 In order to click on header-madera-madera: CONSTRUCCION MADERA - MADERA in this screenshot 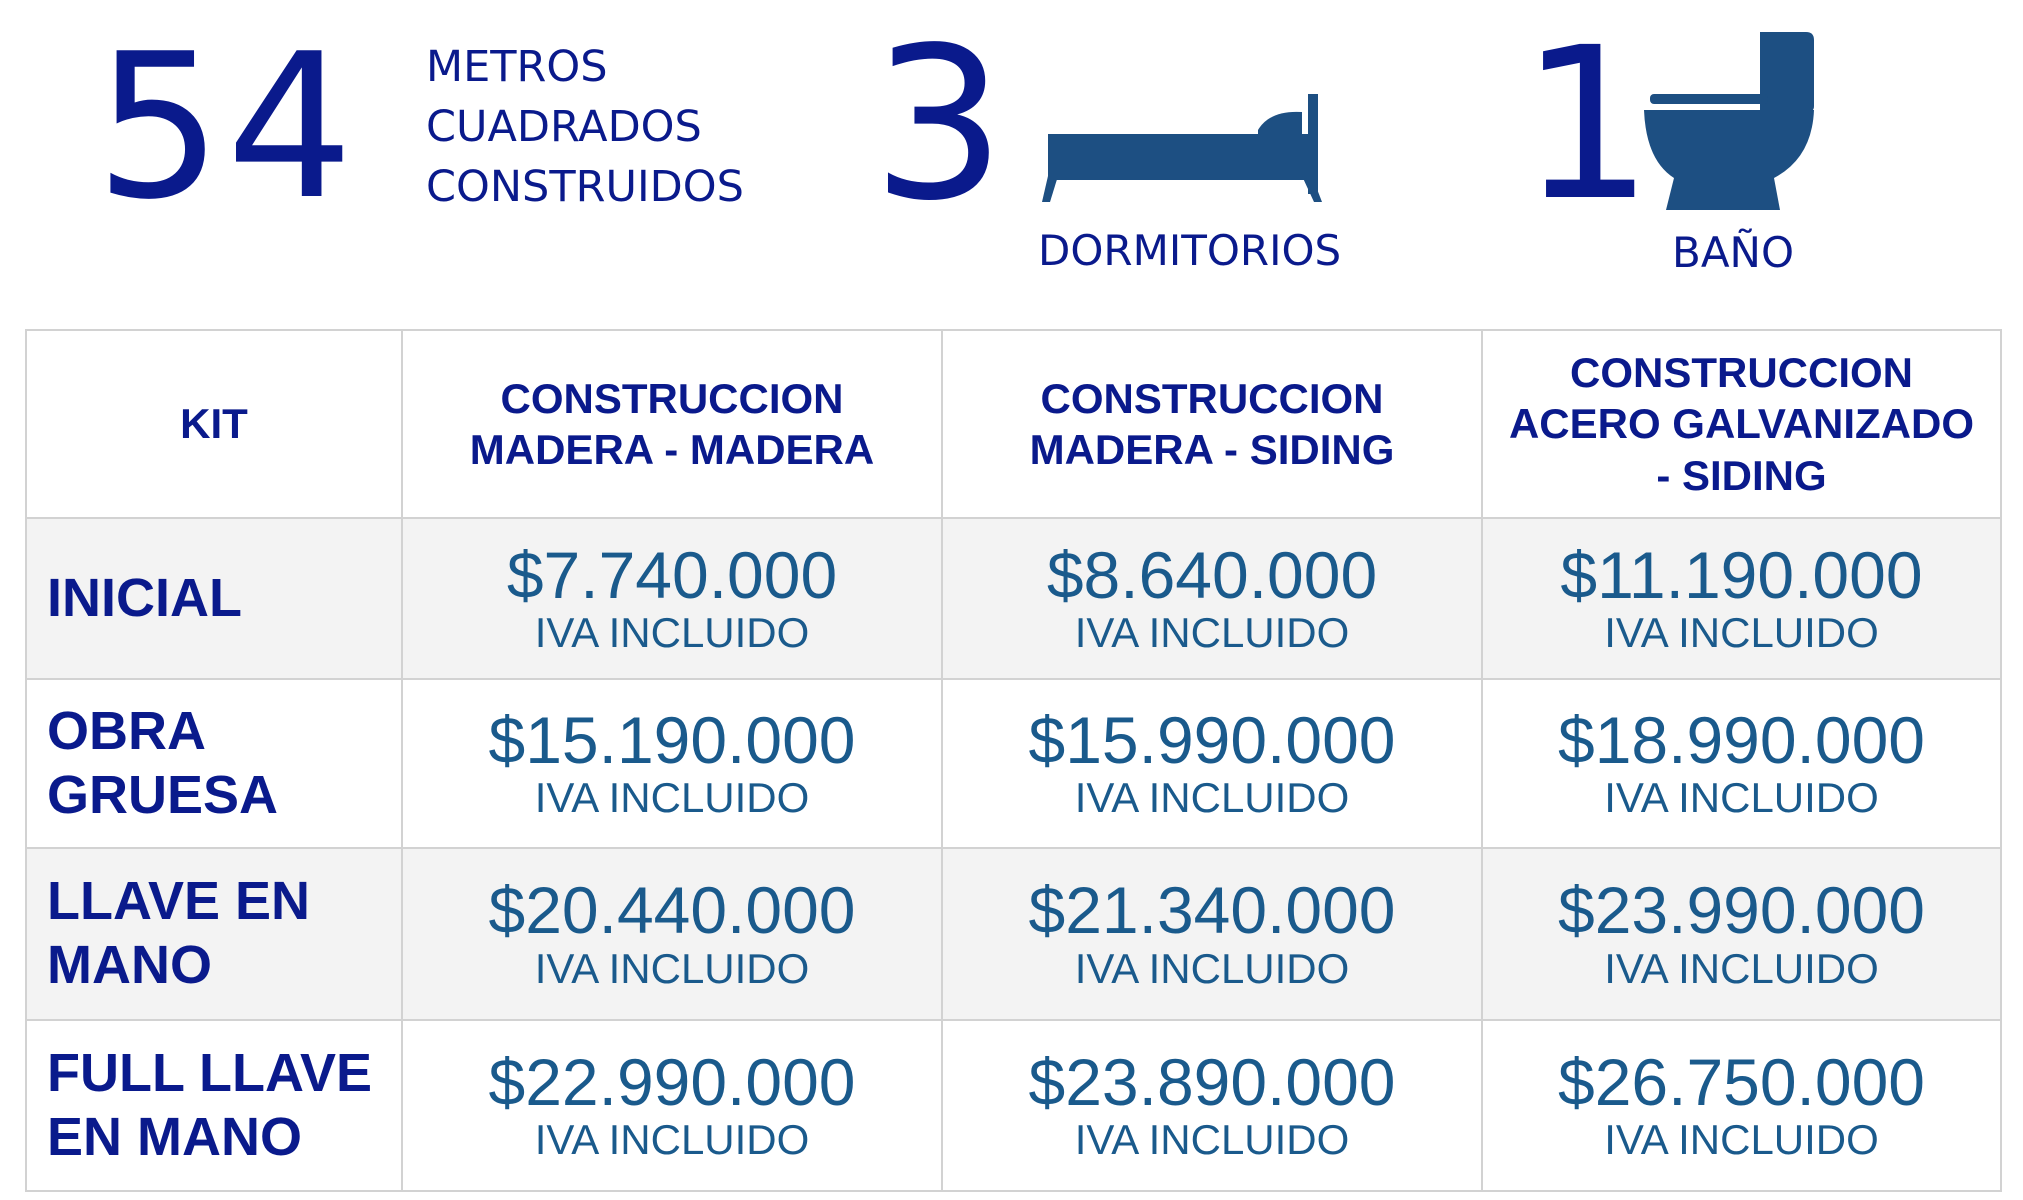, I will do `click(672, 424)`.